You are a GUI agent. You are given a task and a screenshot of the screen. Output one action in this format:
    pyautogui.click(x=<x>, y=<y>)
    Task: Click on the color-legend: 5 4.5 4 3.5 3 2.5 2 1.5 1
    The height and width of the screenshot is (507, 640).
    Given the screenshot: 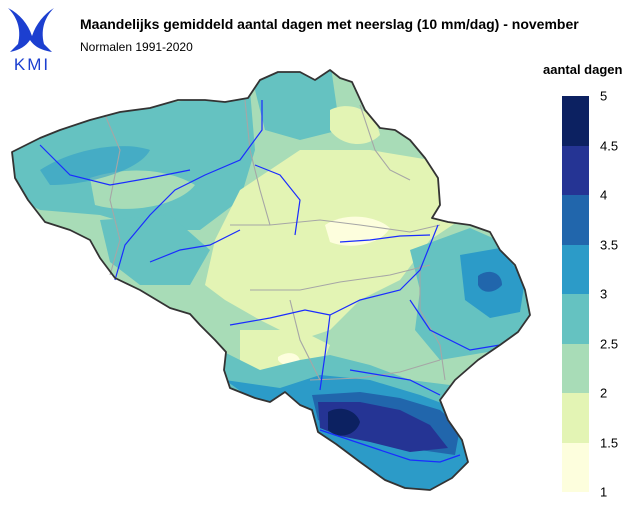 What is the action you would take?
    pyautogui.click(x=590, y=294)
    